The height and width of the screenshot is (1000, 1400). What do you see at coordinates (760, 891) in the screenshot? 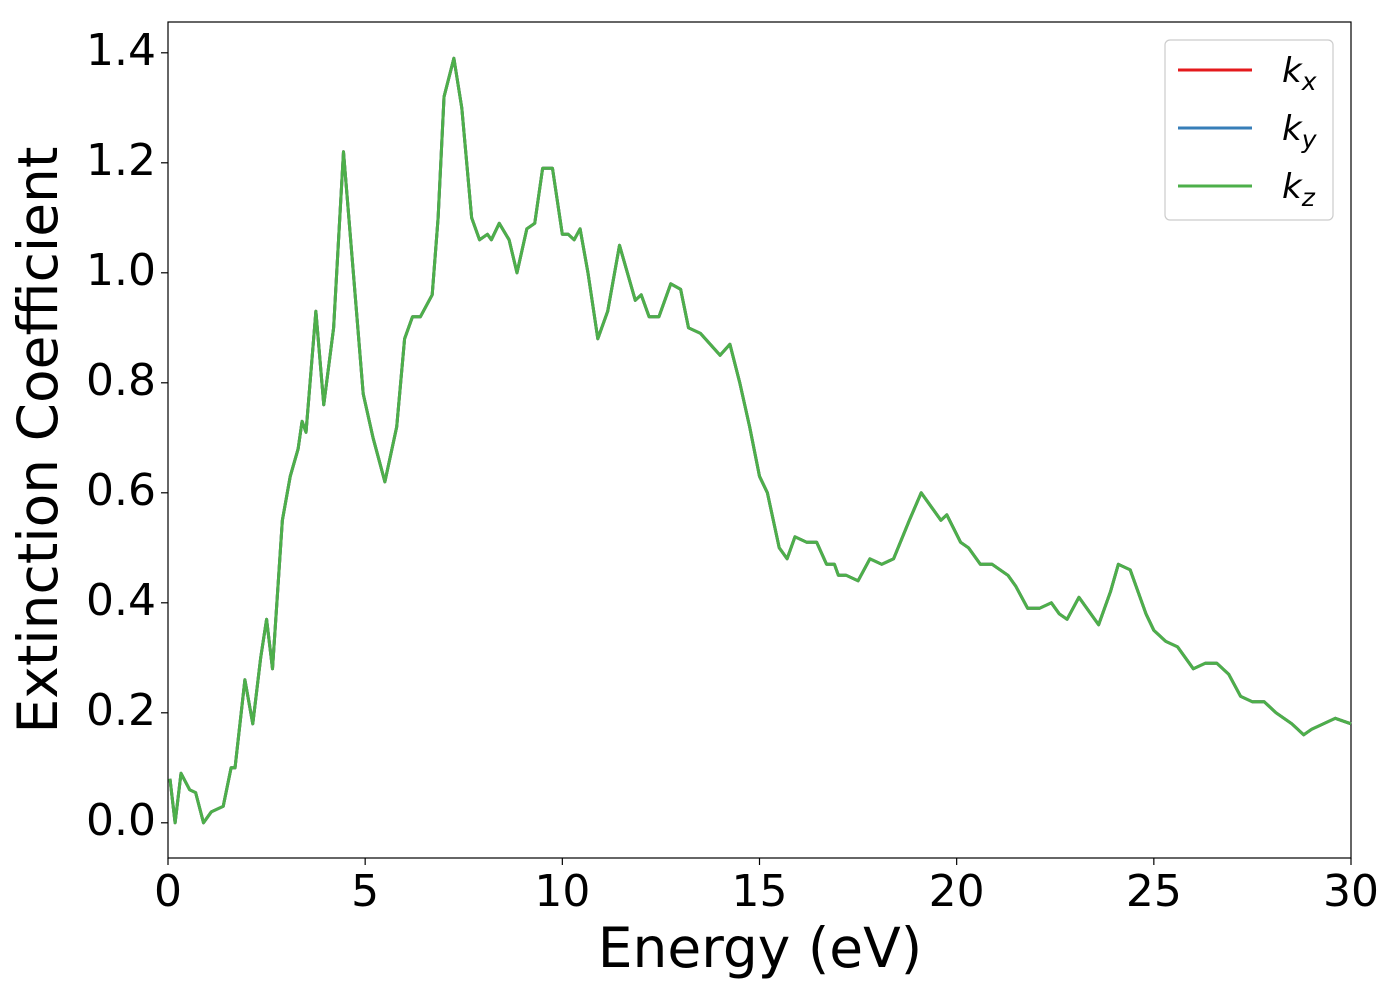
I see `x-tick-label: 15` at bounding box center [760, 891].